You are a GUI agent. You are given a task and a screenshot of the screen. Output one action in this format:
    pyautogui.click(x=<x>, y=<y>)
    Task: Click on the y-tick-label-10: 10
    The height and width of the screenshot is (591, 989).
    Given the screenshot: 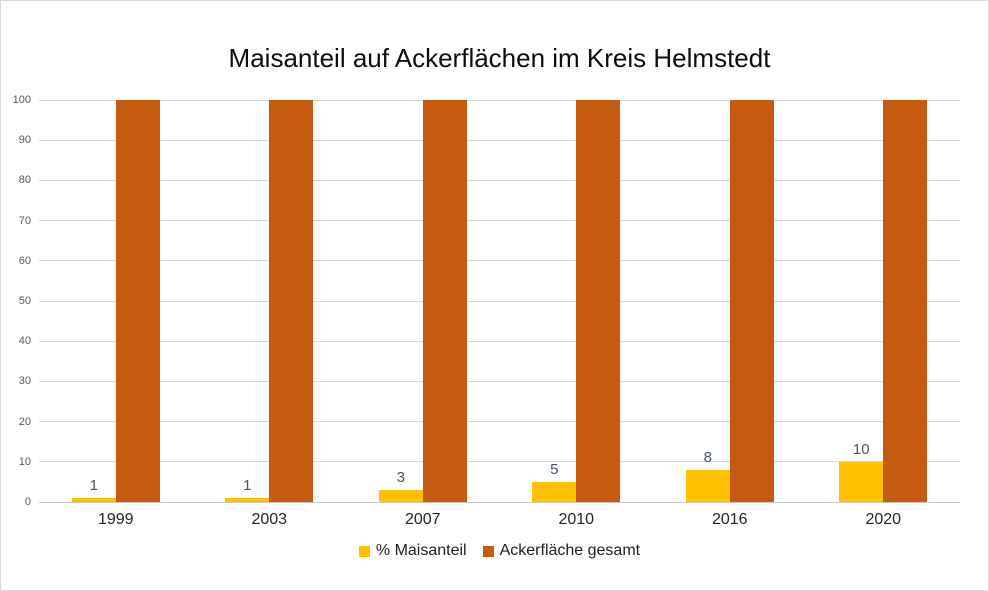 What is the action you would take?
    pyautogui.click(x=24, y=461)
    